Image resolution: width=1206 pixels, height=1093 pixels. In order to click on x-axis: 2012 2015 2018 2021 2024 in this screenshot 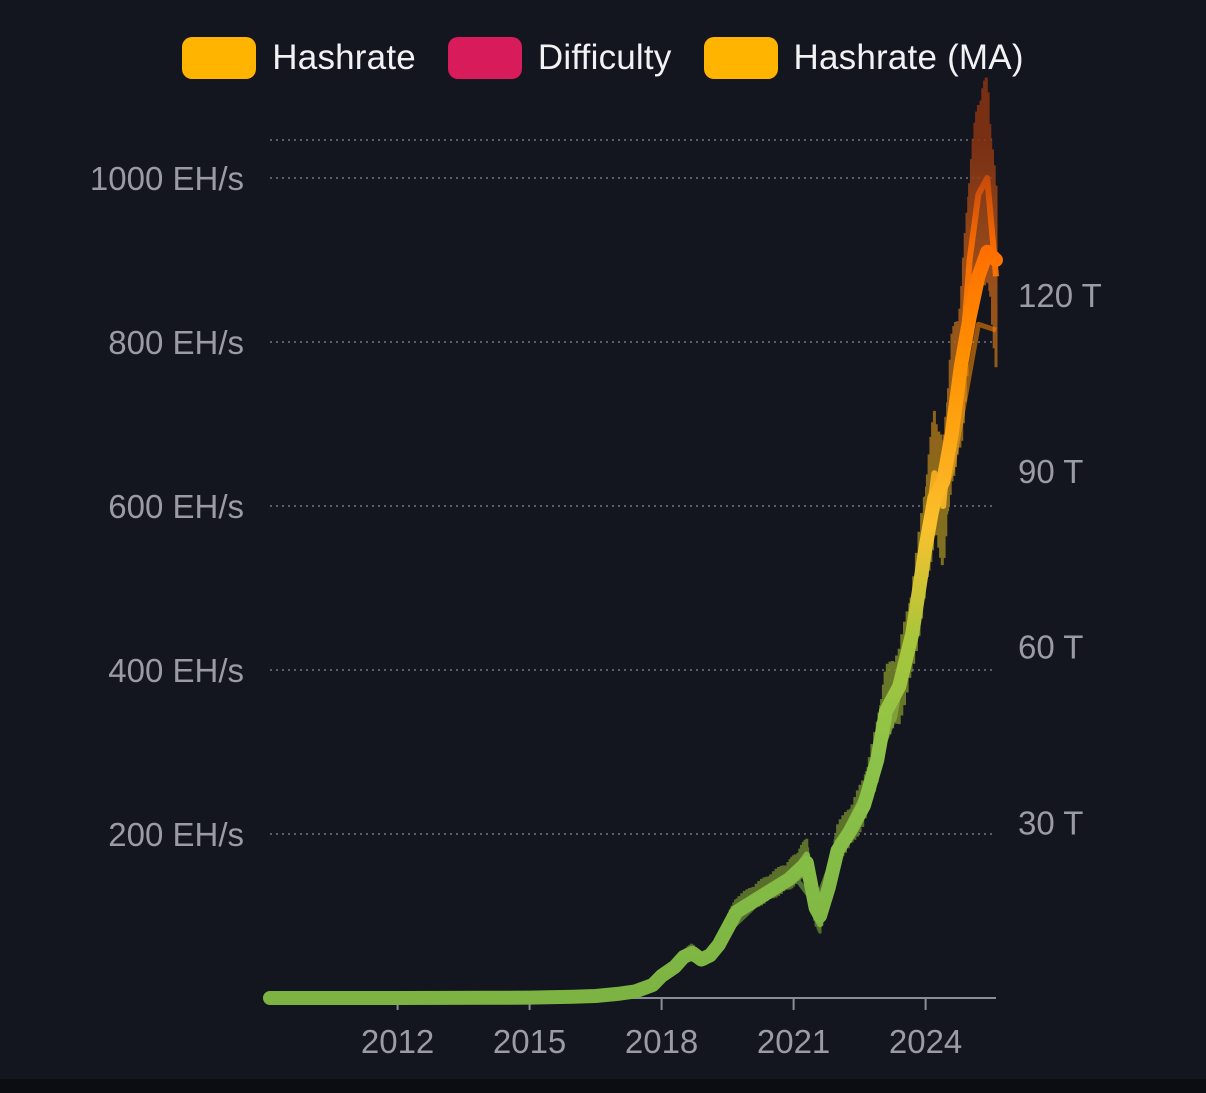, I will do `click(633, 1028)`.